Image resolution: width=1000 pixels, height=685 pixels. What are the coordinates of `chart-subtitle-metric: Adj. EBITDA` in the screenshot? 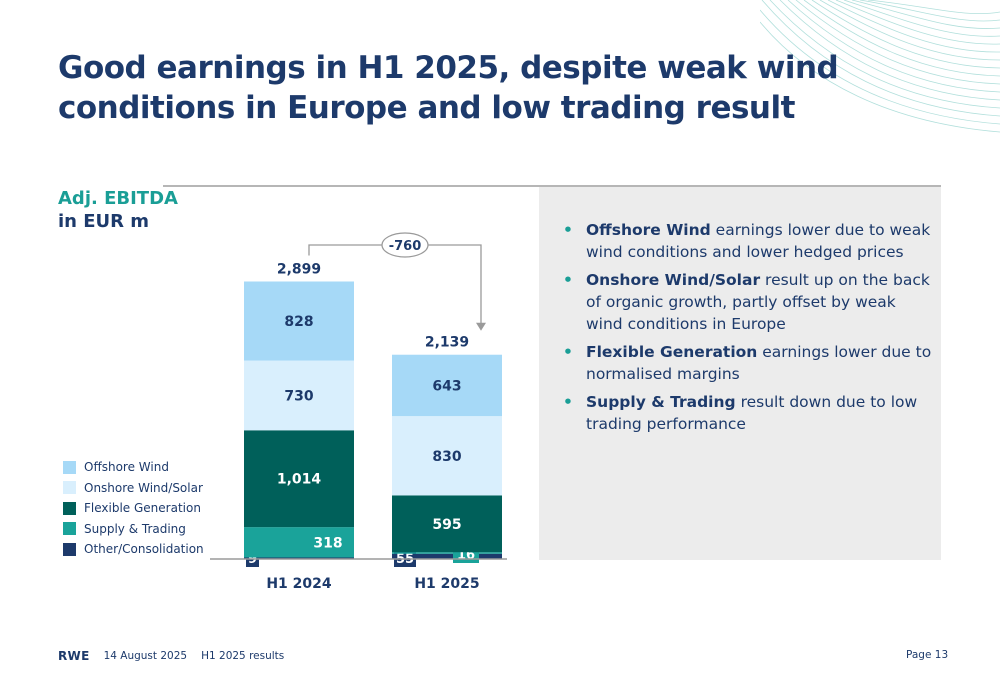 It's located at (118, 198).